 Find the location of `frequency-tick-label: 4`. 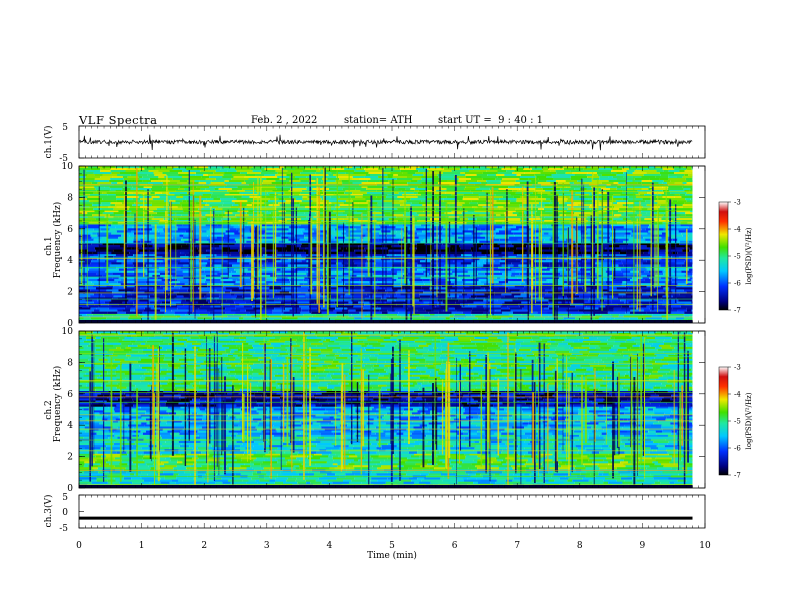

frequency-tick-label: 4 is located at coordinates (70, 261).